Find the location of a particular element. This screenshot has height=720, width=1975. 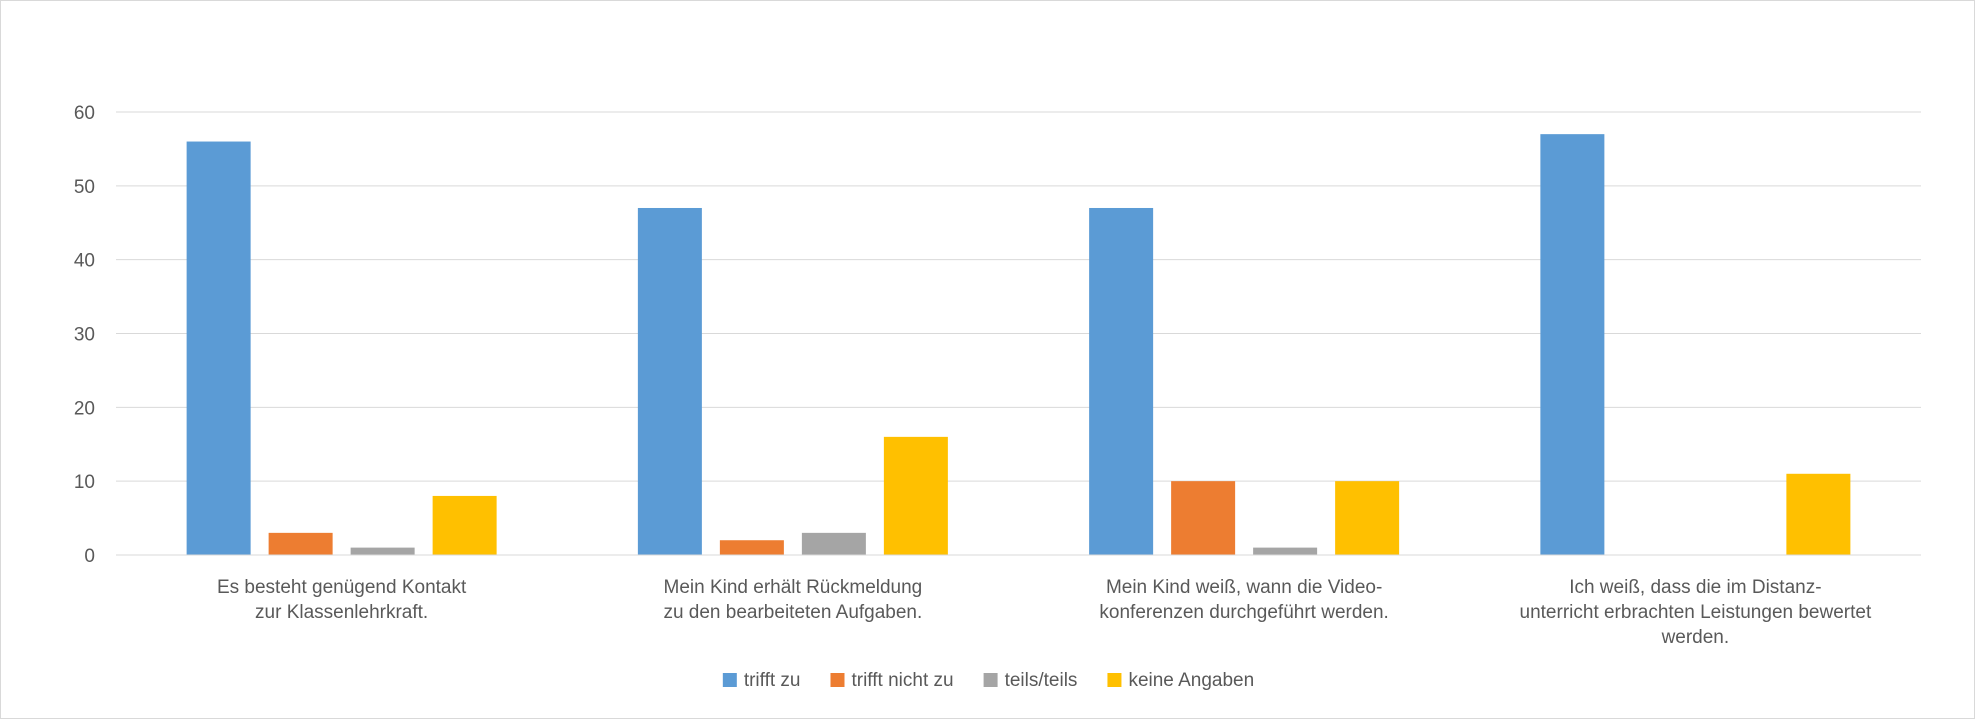

category-label-line: konferenzen durchgeführt werden. is located at coordinates (1243, 612).